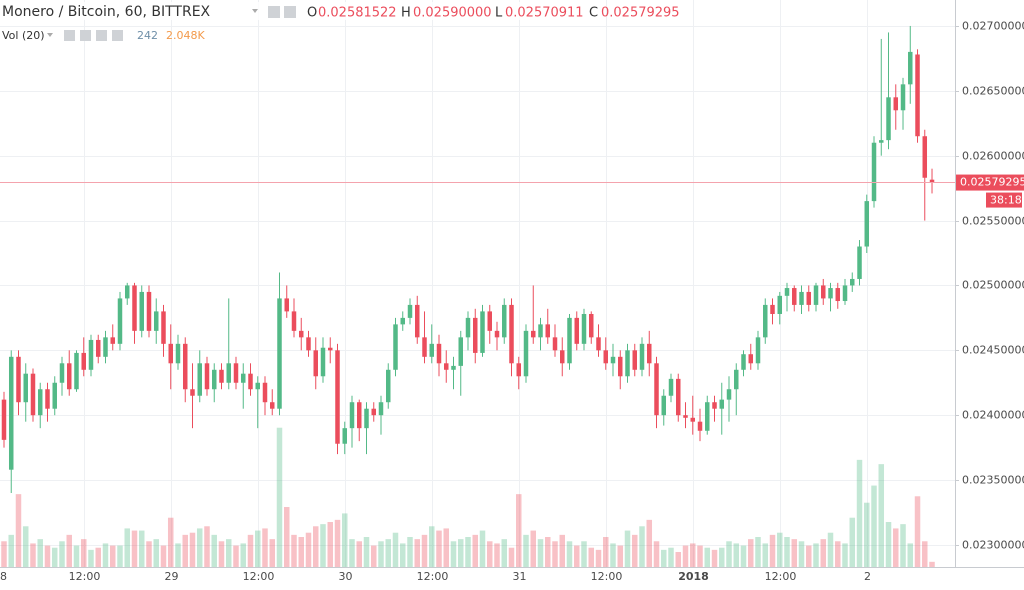  I want to click on x-tick-label: 31, so click(520, 576).